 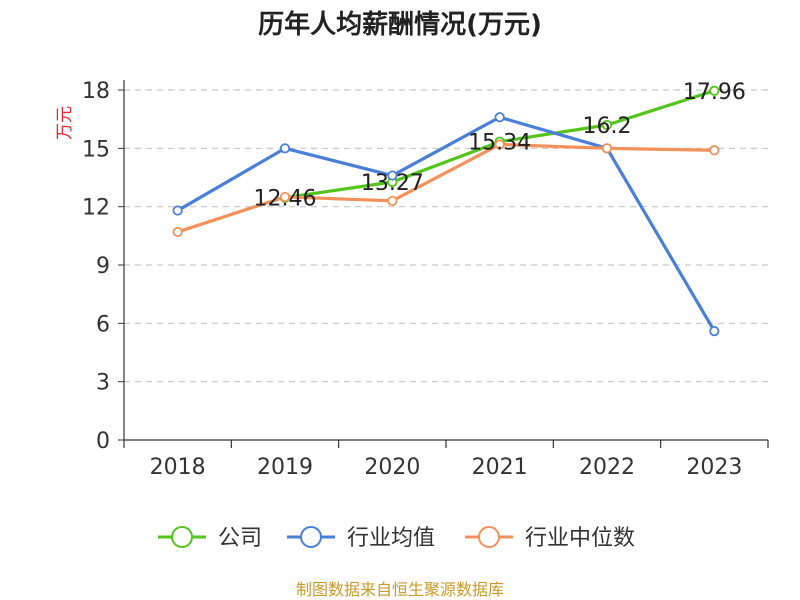 I want to click on y-tick-label: 6, so click(x=103, y=324).